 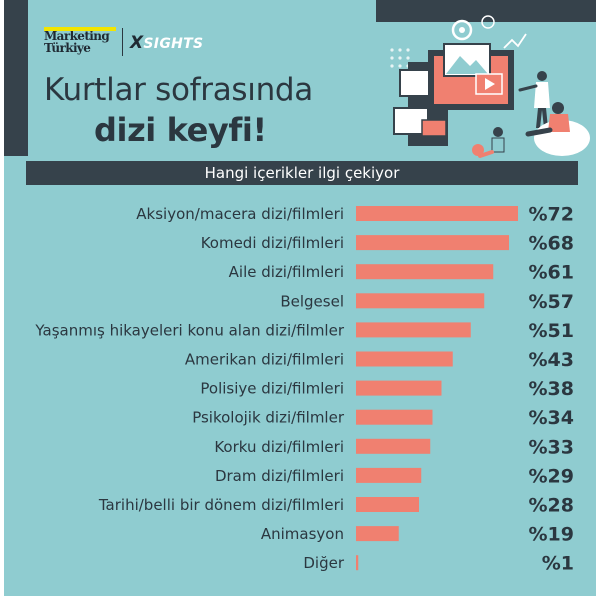 I want to click on xsights-logo: XSIGHTS, so click(x=166, y=43).